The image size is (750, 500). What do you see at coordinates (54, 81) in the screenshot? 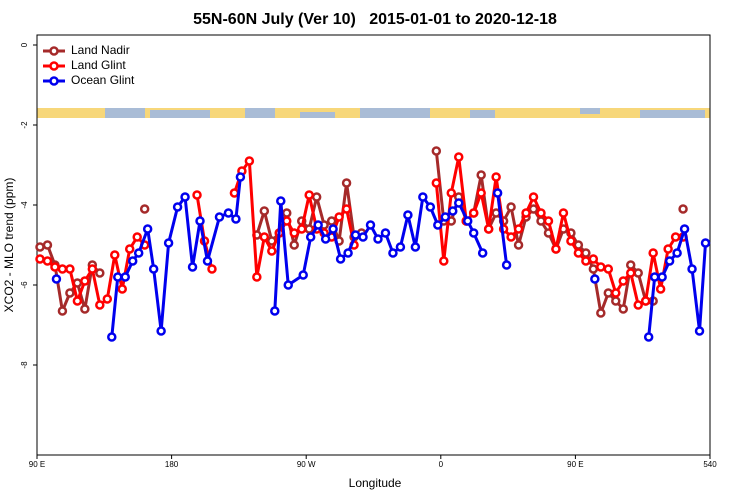
I see `legend-marker` at bounding box center [54, 81].